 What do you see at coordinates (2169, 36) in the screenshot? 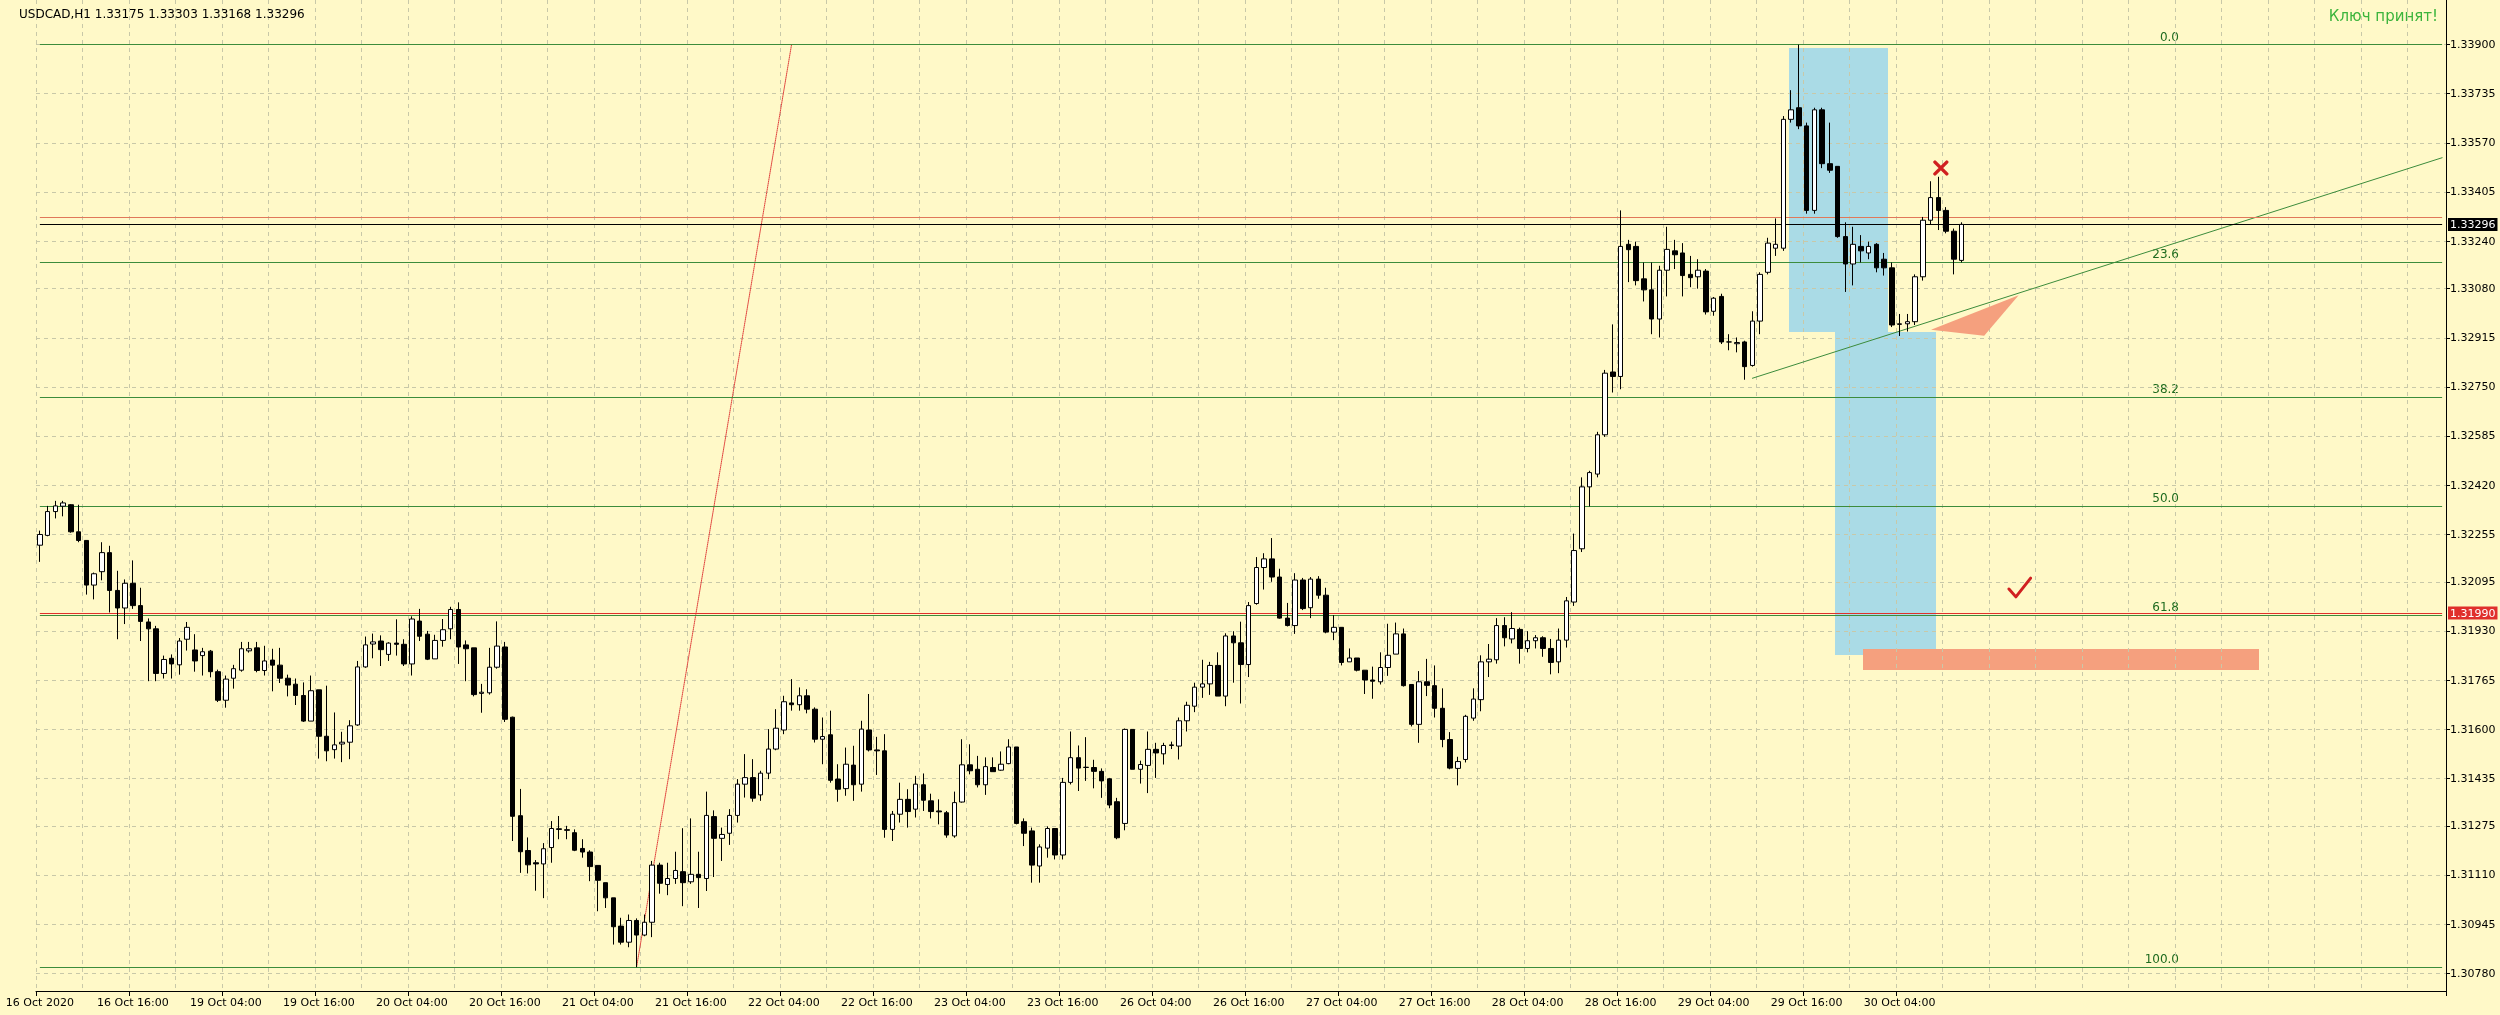
I see `annotation: 0.0` at bounding box center [2169, 36].